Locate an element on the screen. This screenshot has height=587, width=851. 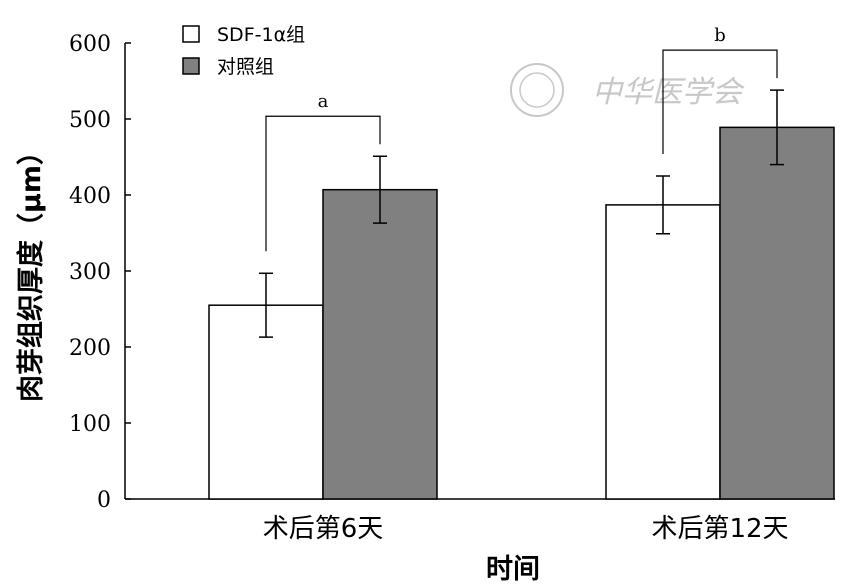
legend: SDF-1α组 对照组 is located at coordinates (243, 51).